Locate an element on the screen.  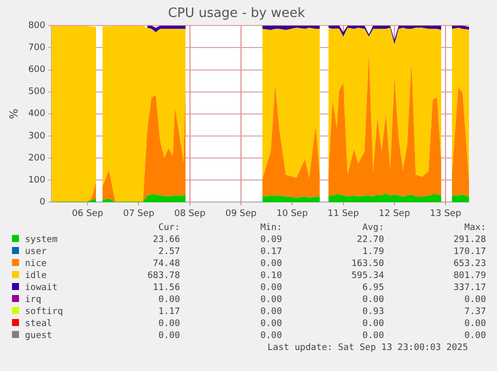
text: Last update: Sat Sep 13 23:00:03 2025 is located at coordinates (367, 348).